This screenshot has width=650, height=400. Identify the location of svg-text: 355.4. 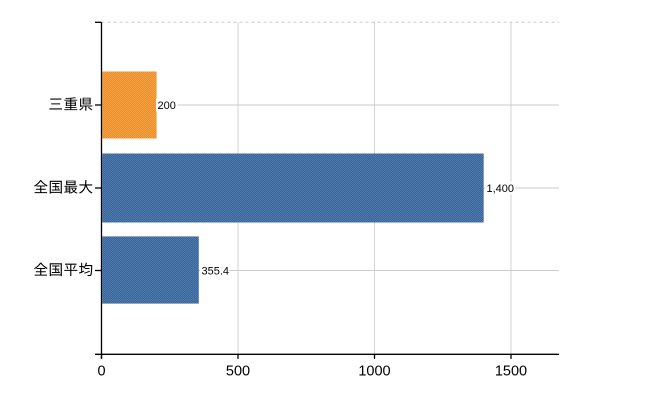
(216, 272).